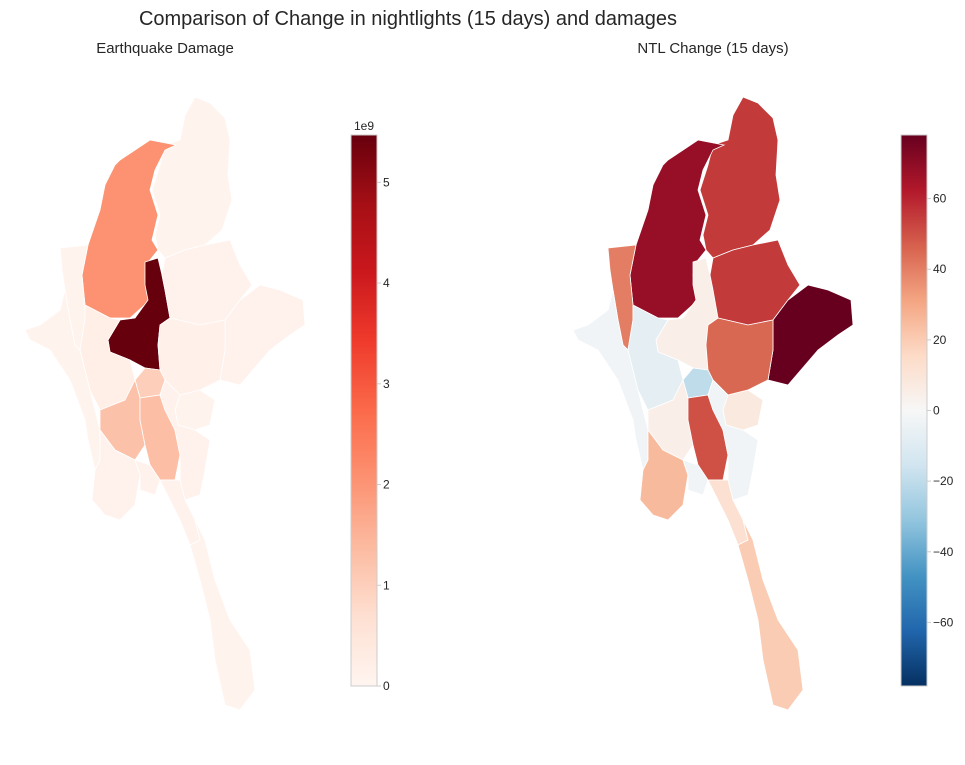  Describe the element at coordinates (364, 410) in the screenshot. I see `damage-colorbar-gradient` at that location.